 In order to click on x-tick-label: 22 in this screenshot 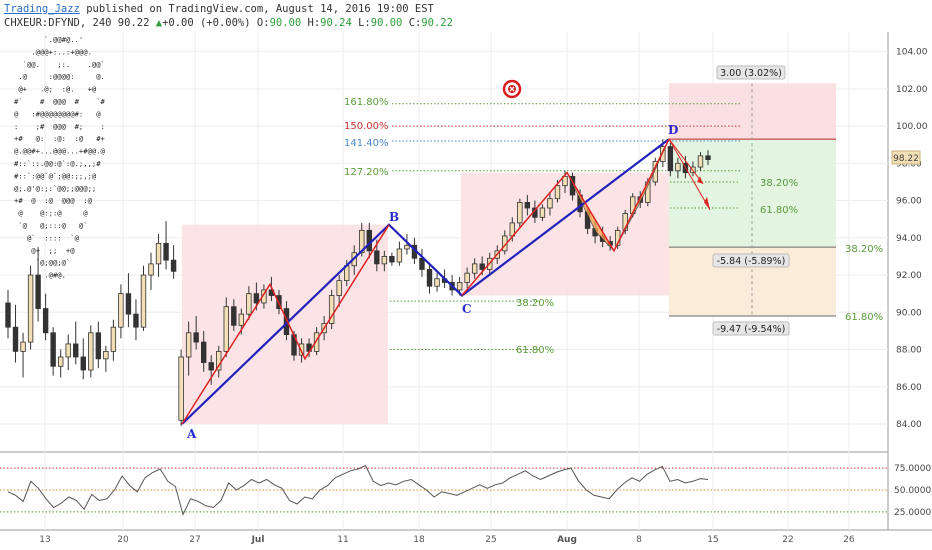, I will do `click(787, 540)`.